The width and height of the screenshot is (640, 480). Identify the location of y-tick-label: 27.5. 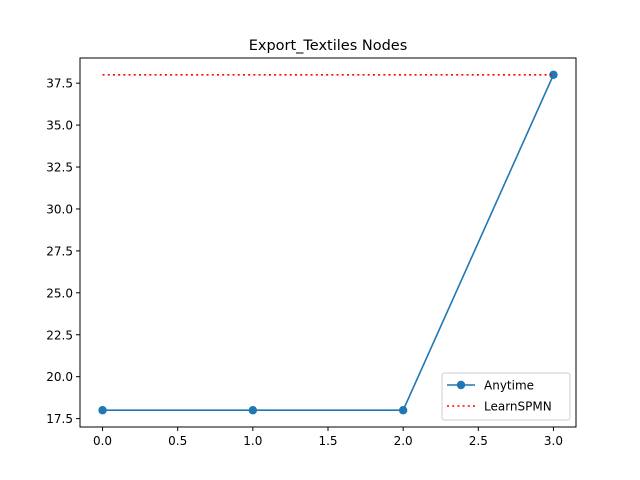
(59, 251).